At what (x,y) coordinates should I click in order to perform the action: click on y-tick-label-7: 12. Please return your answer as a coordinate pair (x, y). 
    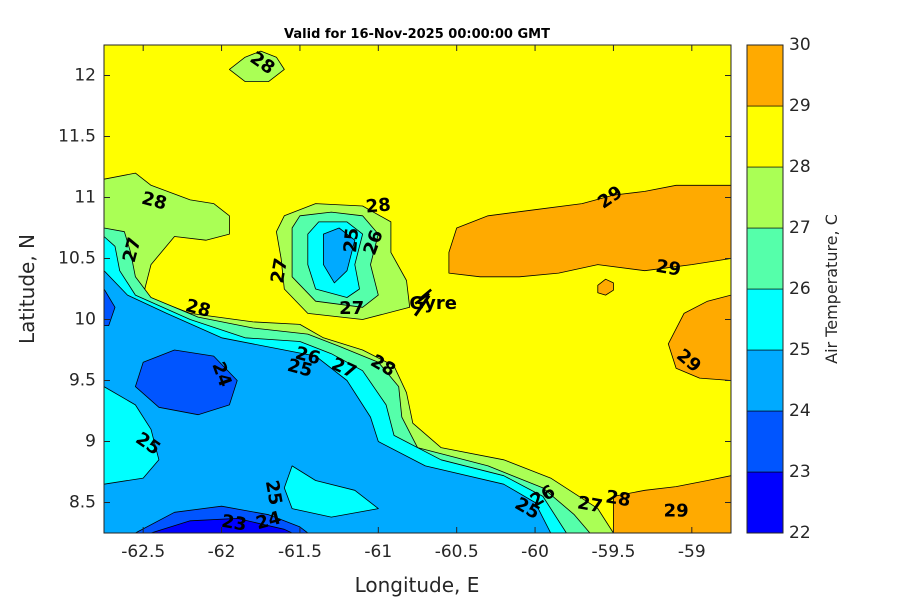
    Looking at the image, I should click on (85, 76).